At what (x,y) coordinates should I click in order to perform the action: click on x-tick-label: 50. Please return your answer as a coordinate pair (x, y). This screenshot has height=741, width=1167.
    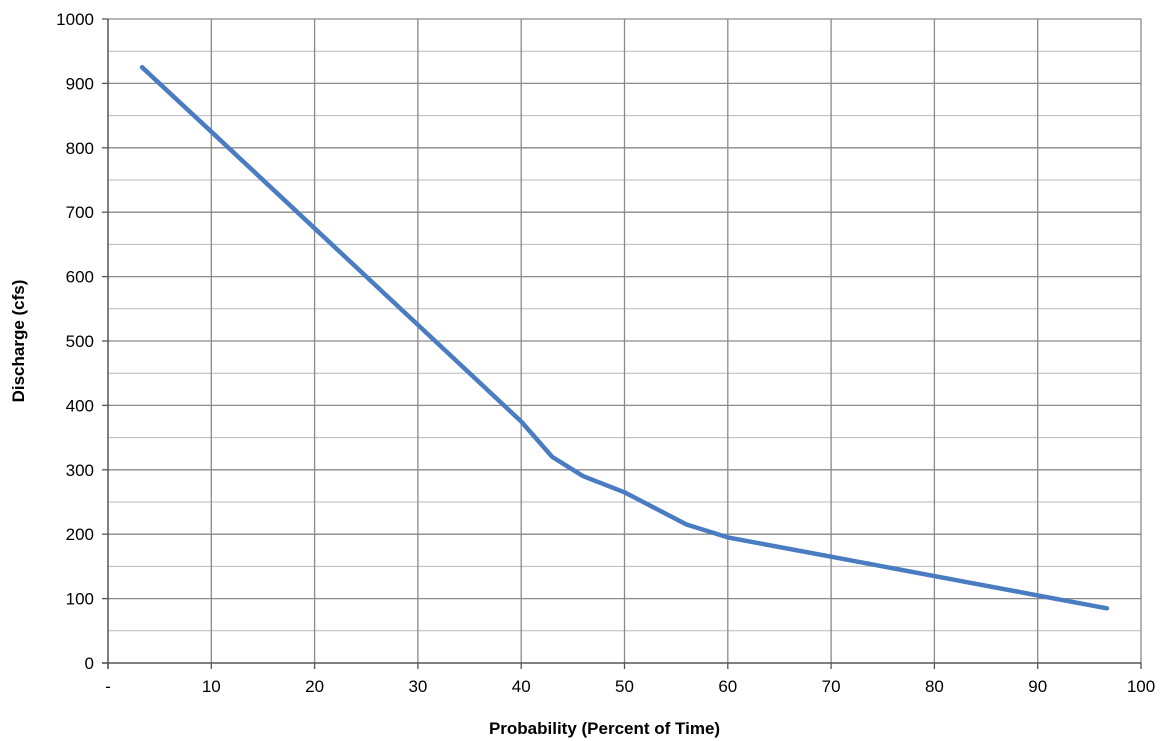
    Looking at the image, I should click on (624, 686).